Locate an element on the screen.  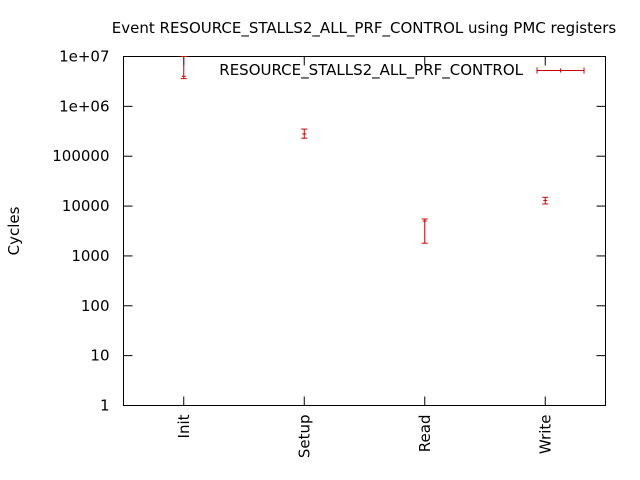
legend-label: RESOURCE_STALLS2_ALL_PRF_CONTROL is located at coordinates (371, 70).